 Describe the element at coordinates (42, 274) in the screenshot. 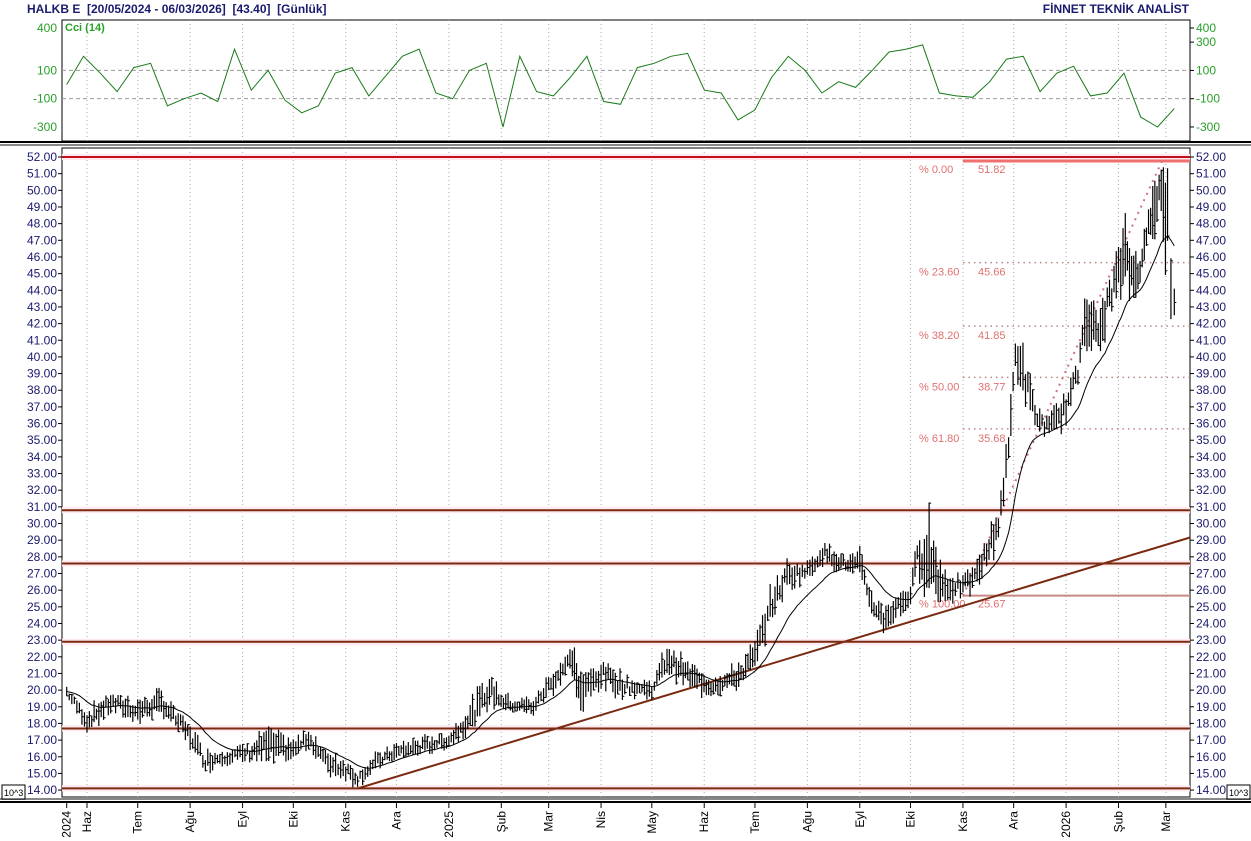

I see `y-tick-label-left: 45.00` at that location.